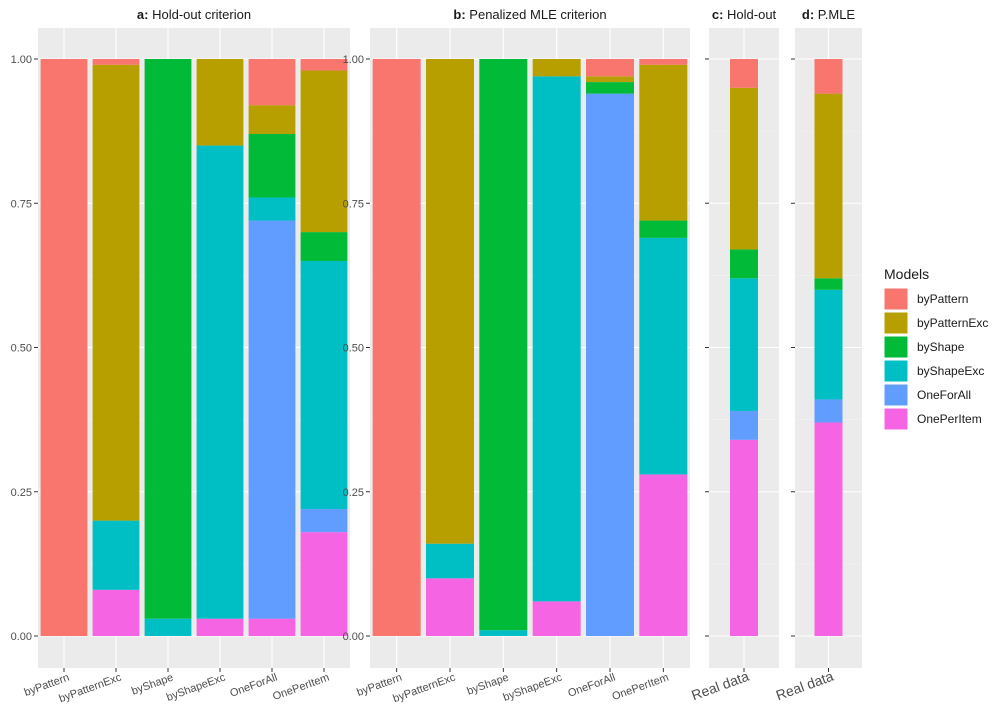 Image resolution: width=1005 pixels, height=726 pixels. Describe the element at coordinates (949, 419) in the screenshot. I see `legend-label: OnePerItem` at that location.